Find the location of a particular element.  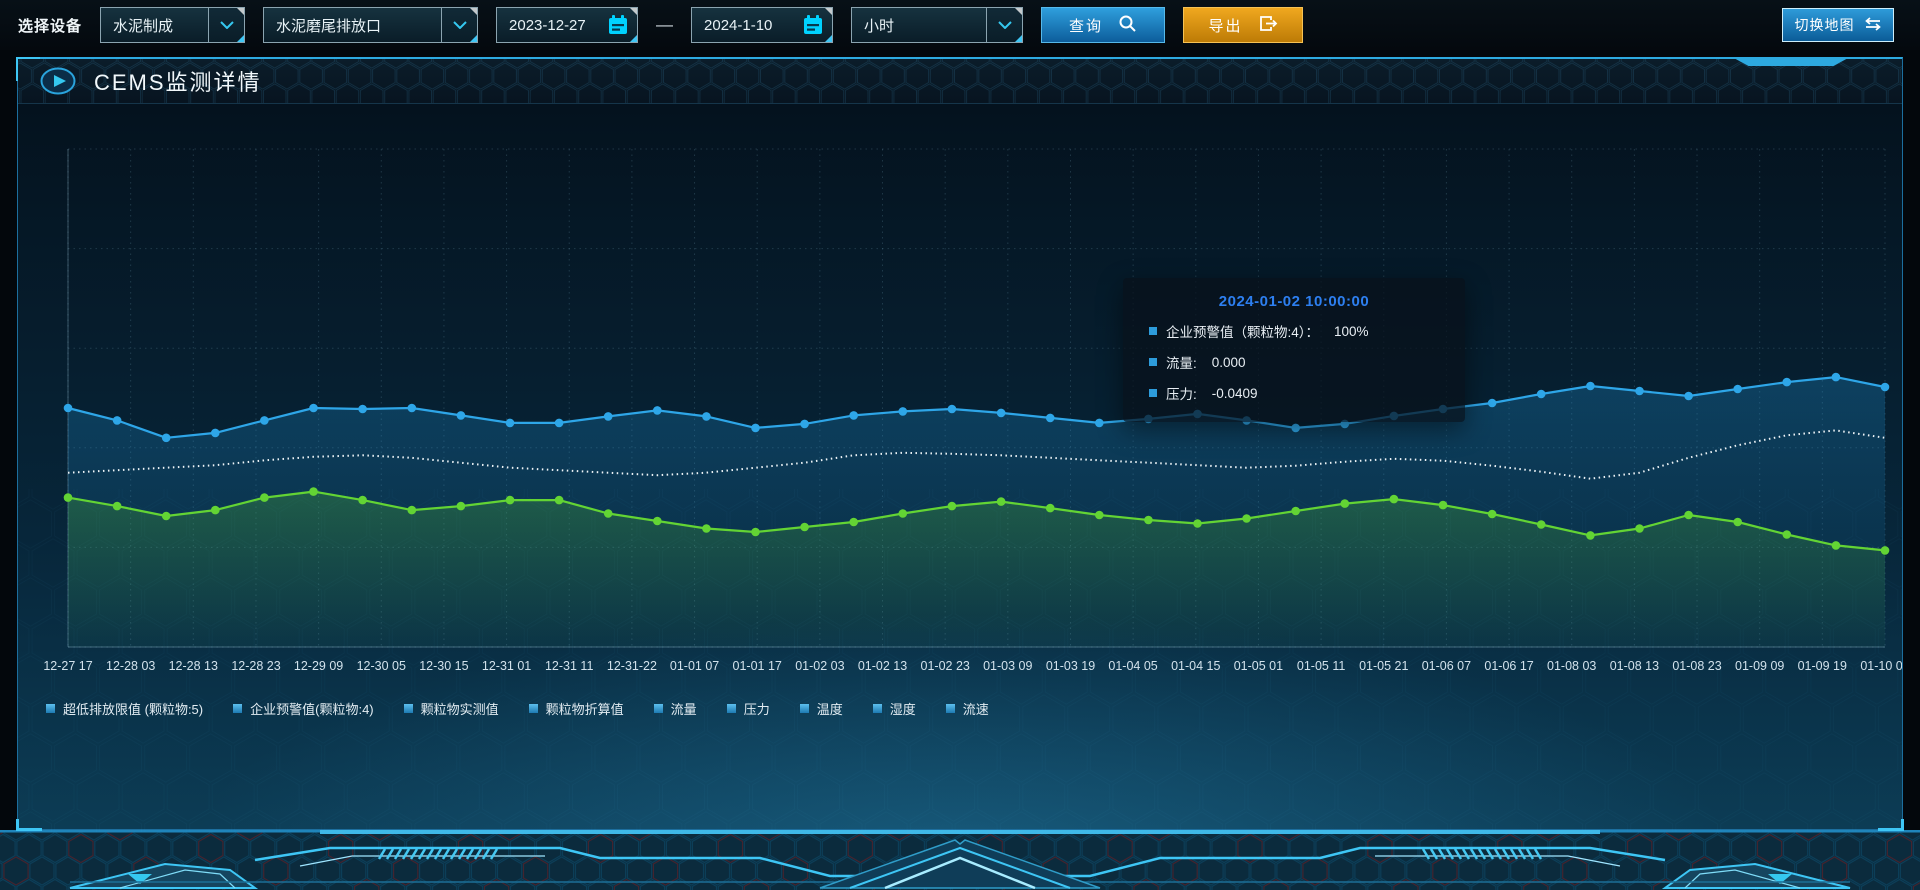

legend-label: 颗粒物实测值 is located at coordinates (459, 709).